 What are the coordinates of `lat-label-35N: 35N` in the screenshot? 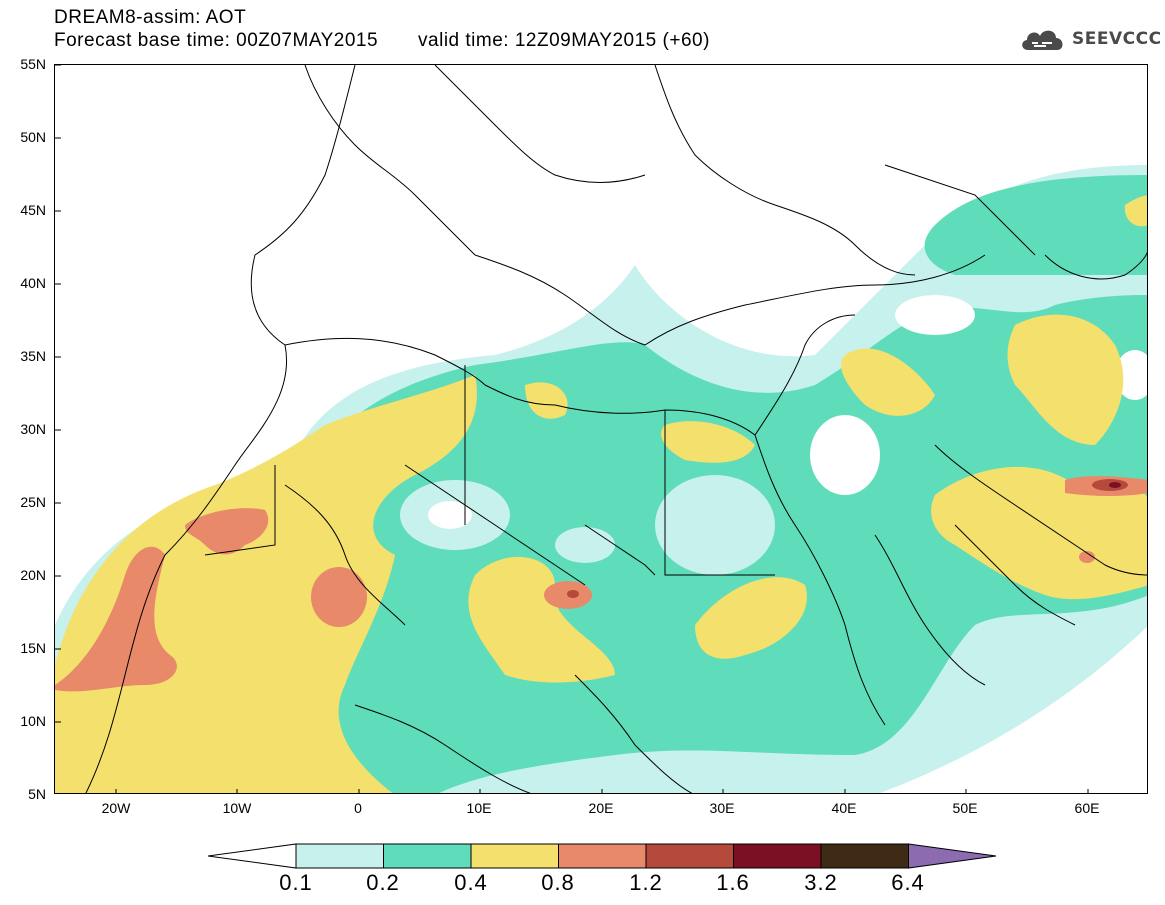 It's located at (33, 356).